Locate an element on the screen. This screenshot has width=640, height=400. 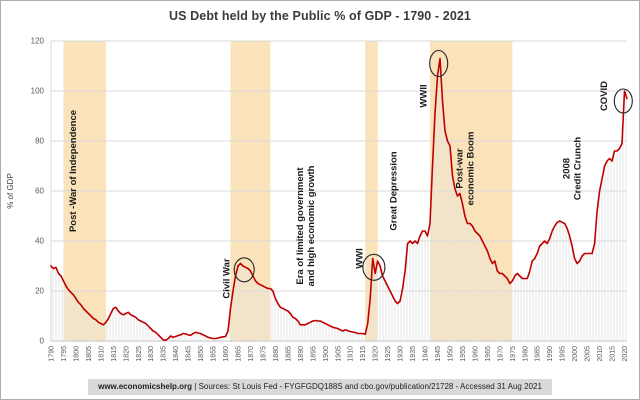
x-tick-label: 1905 is located at coordinates (338, 354).